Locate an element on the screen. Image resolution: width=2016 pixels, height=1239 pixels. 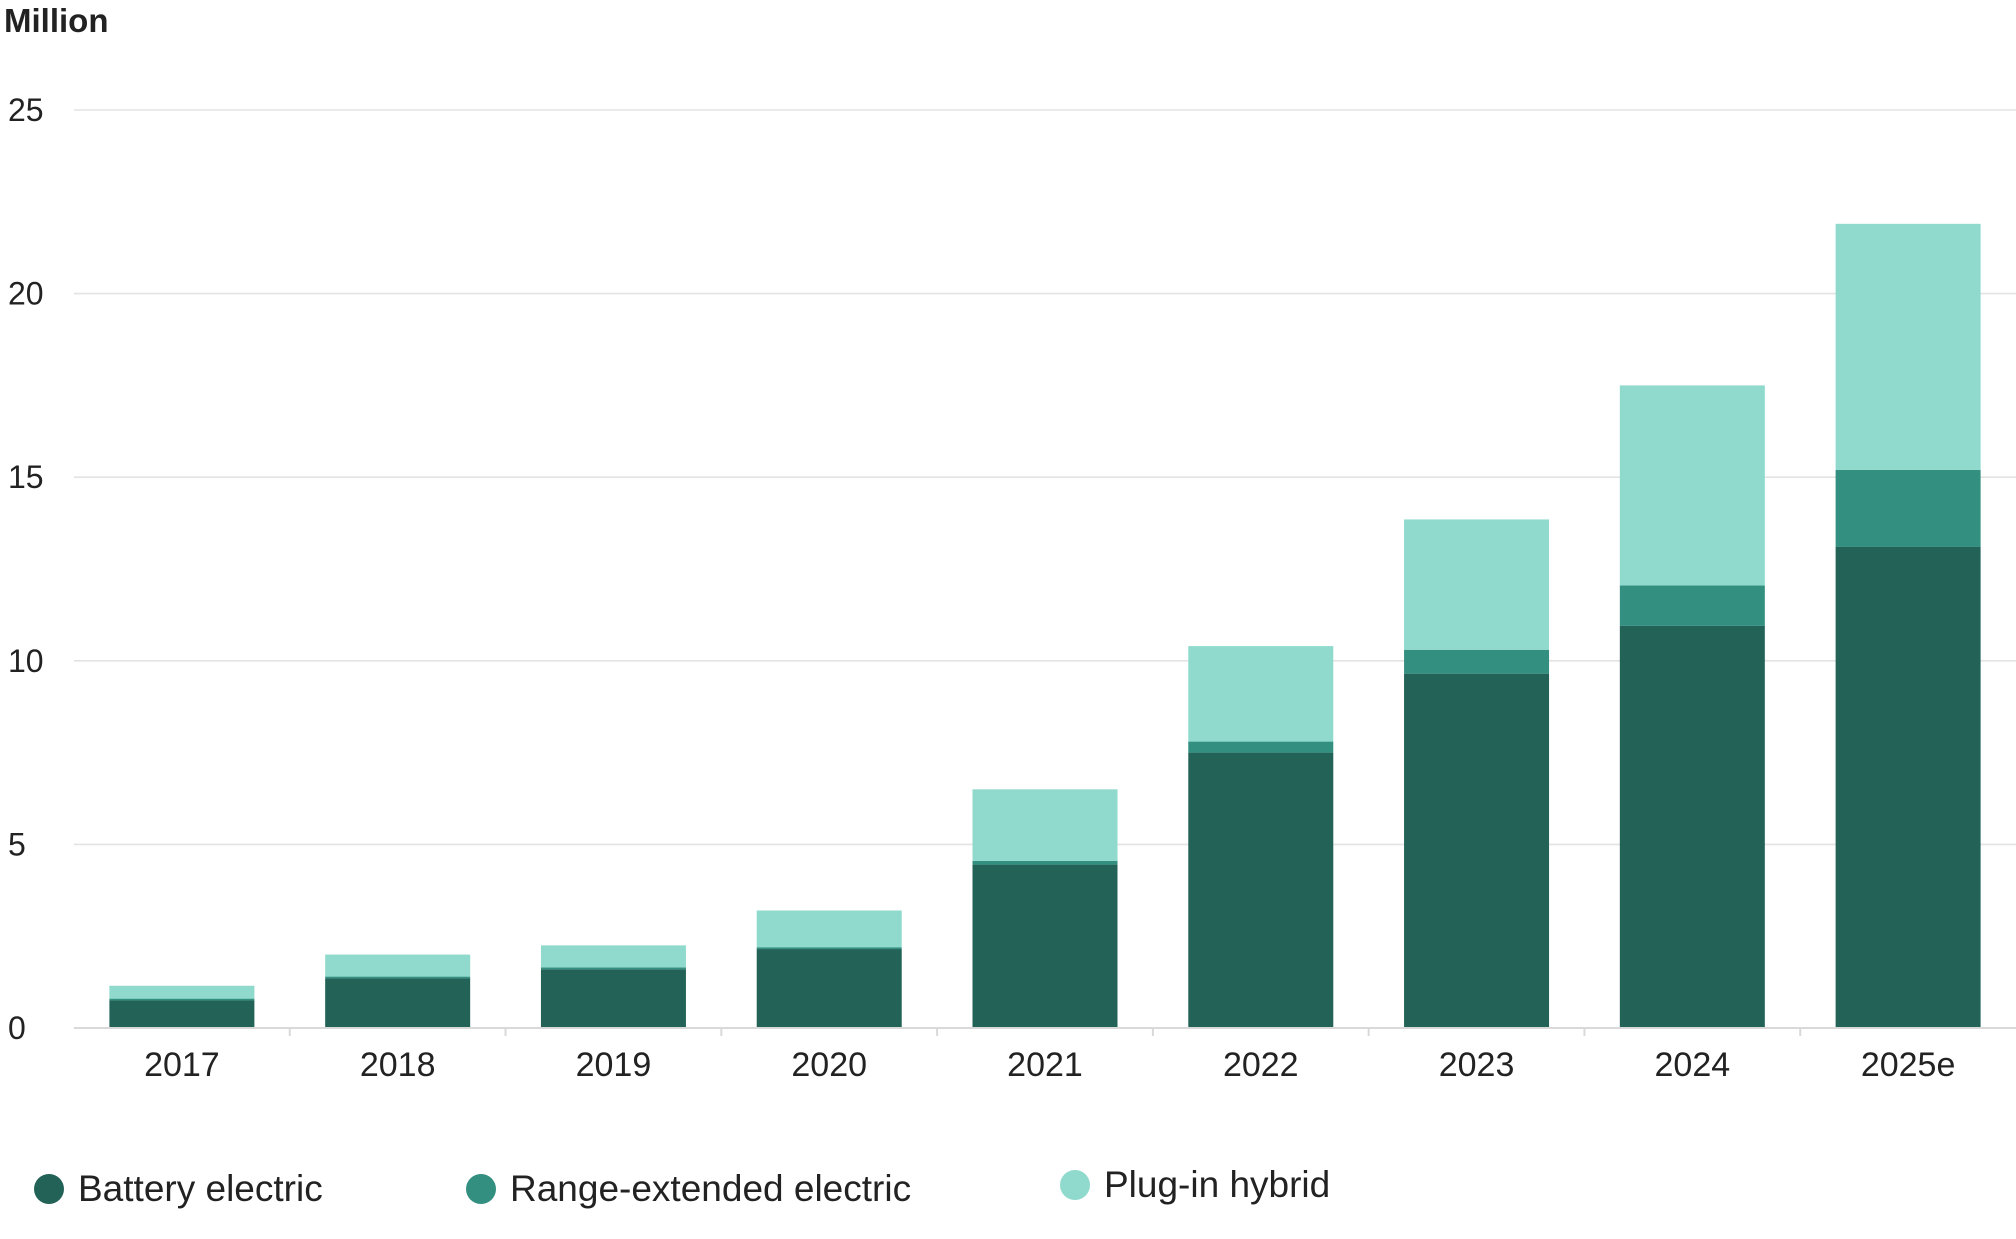
legend-swatch-range-extended-electric is located at coordinates (481, 1189).